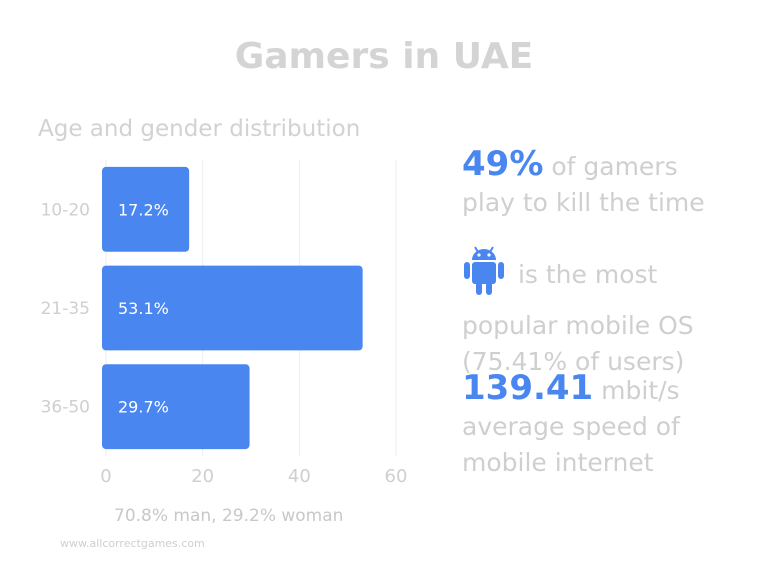 Image resolution: width=768 pixels, height=576 pixels. I want to click on stat-speed-line2: average speed of, so click(571, 426).